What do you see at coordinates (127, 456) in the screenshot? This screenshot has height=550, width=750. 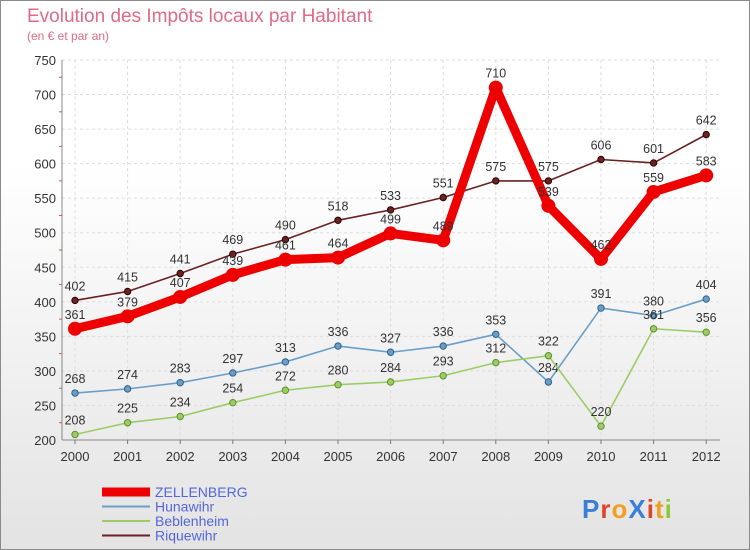 I see `x-tick-label: 2001` at bounding box center [127, 456].